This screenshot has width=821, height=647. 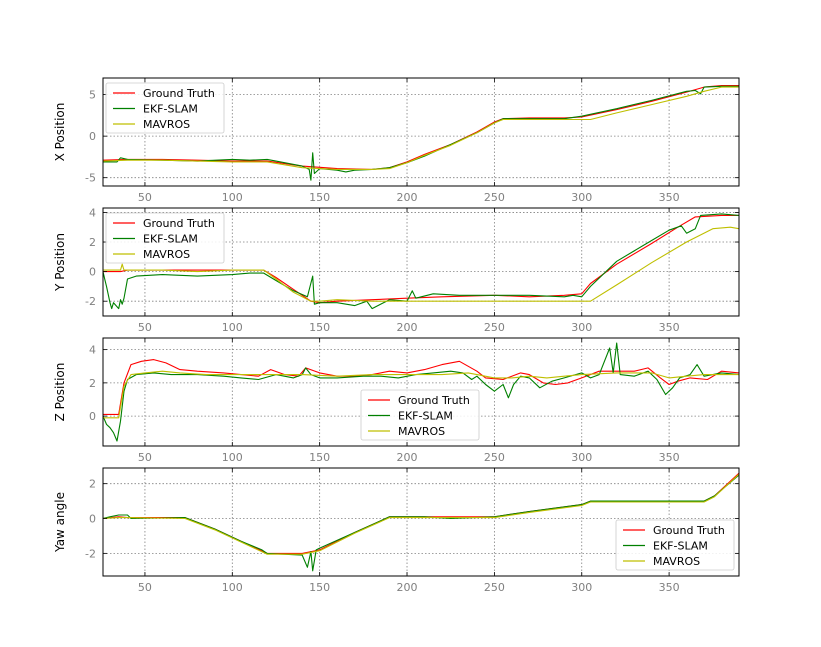 I want to click on y-axis-label: Y Position, so click(x=60, y=262).